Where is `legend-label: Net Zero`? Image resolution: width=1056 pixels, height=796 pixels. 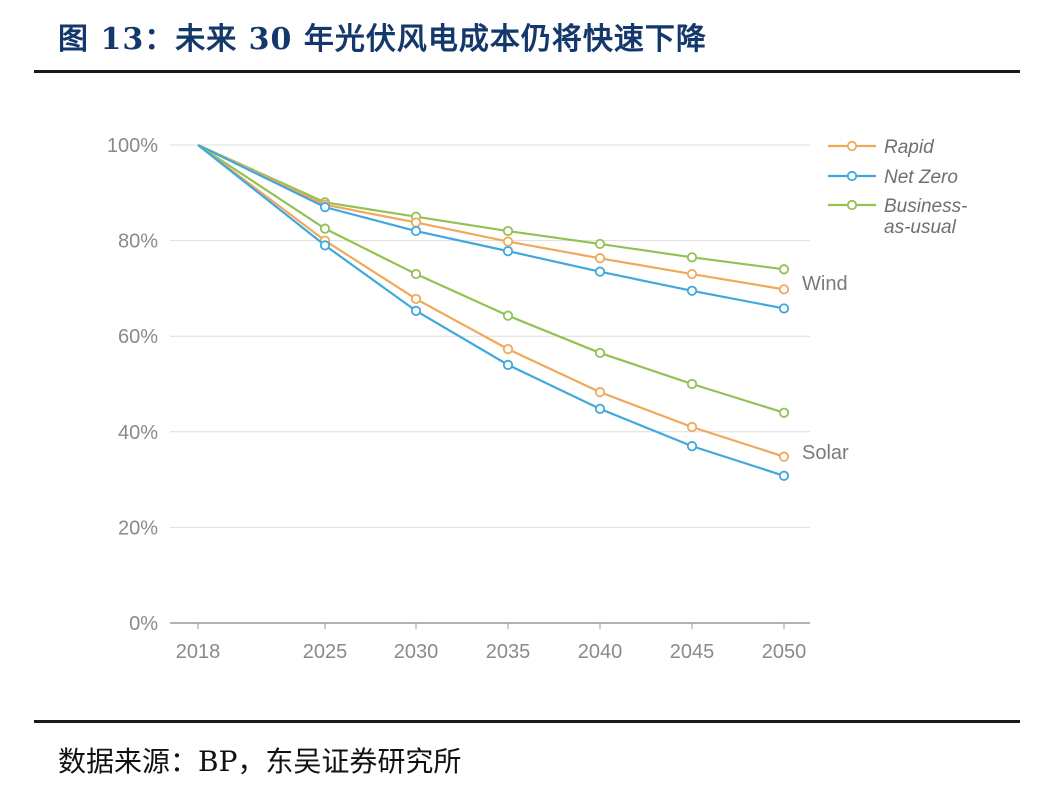
legend-label: Net Zero is located at coordinates (921, 177).